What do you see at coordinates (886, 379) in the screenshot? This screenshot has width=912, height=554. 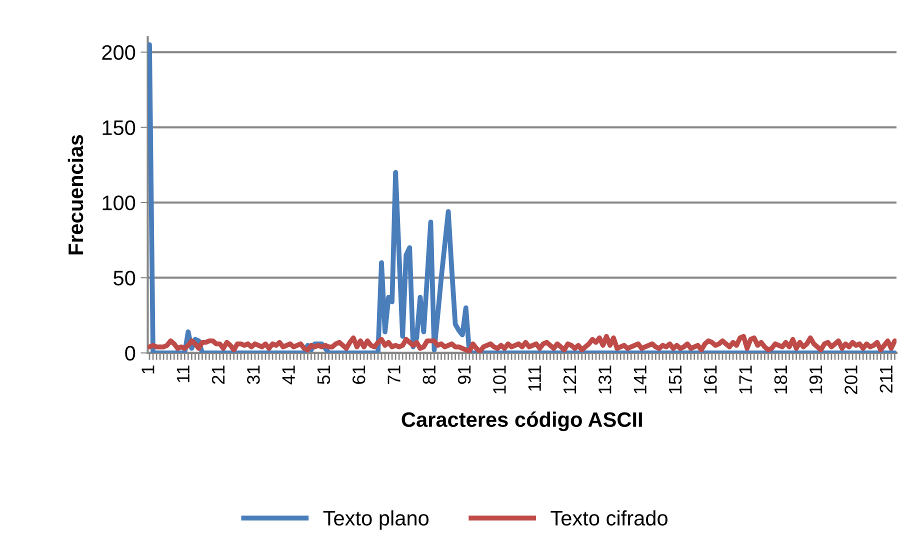 I see `x-tick-label: 211` at bounding box center [886, 379].